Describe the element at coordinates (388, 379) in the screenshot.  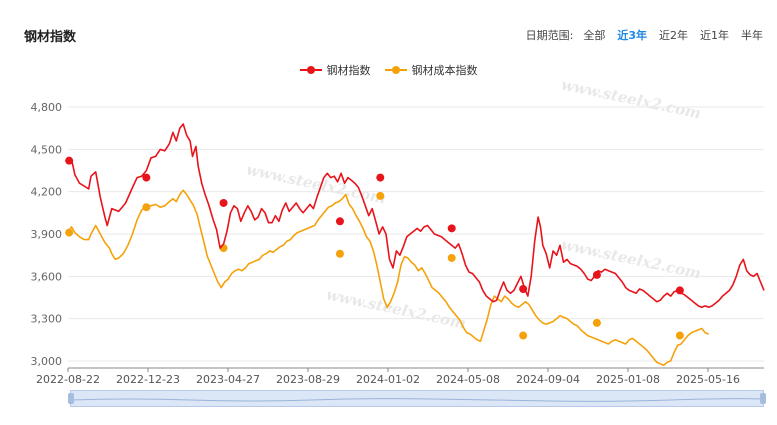
I see `x-tick-label: 2024-01-02` at that location.